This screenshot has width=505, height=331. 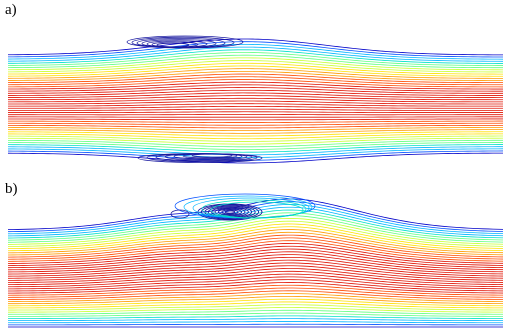 I want to click on lower-vortex-contour, so click(x=212, y=155).